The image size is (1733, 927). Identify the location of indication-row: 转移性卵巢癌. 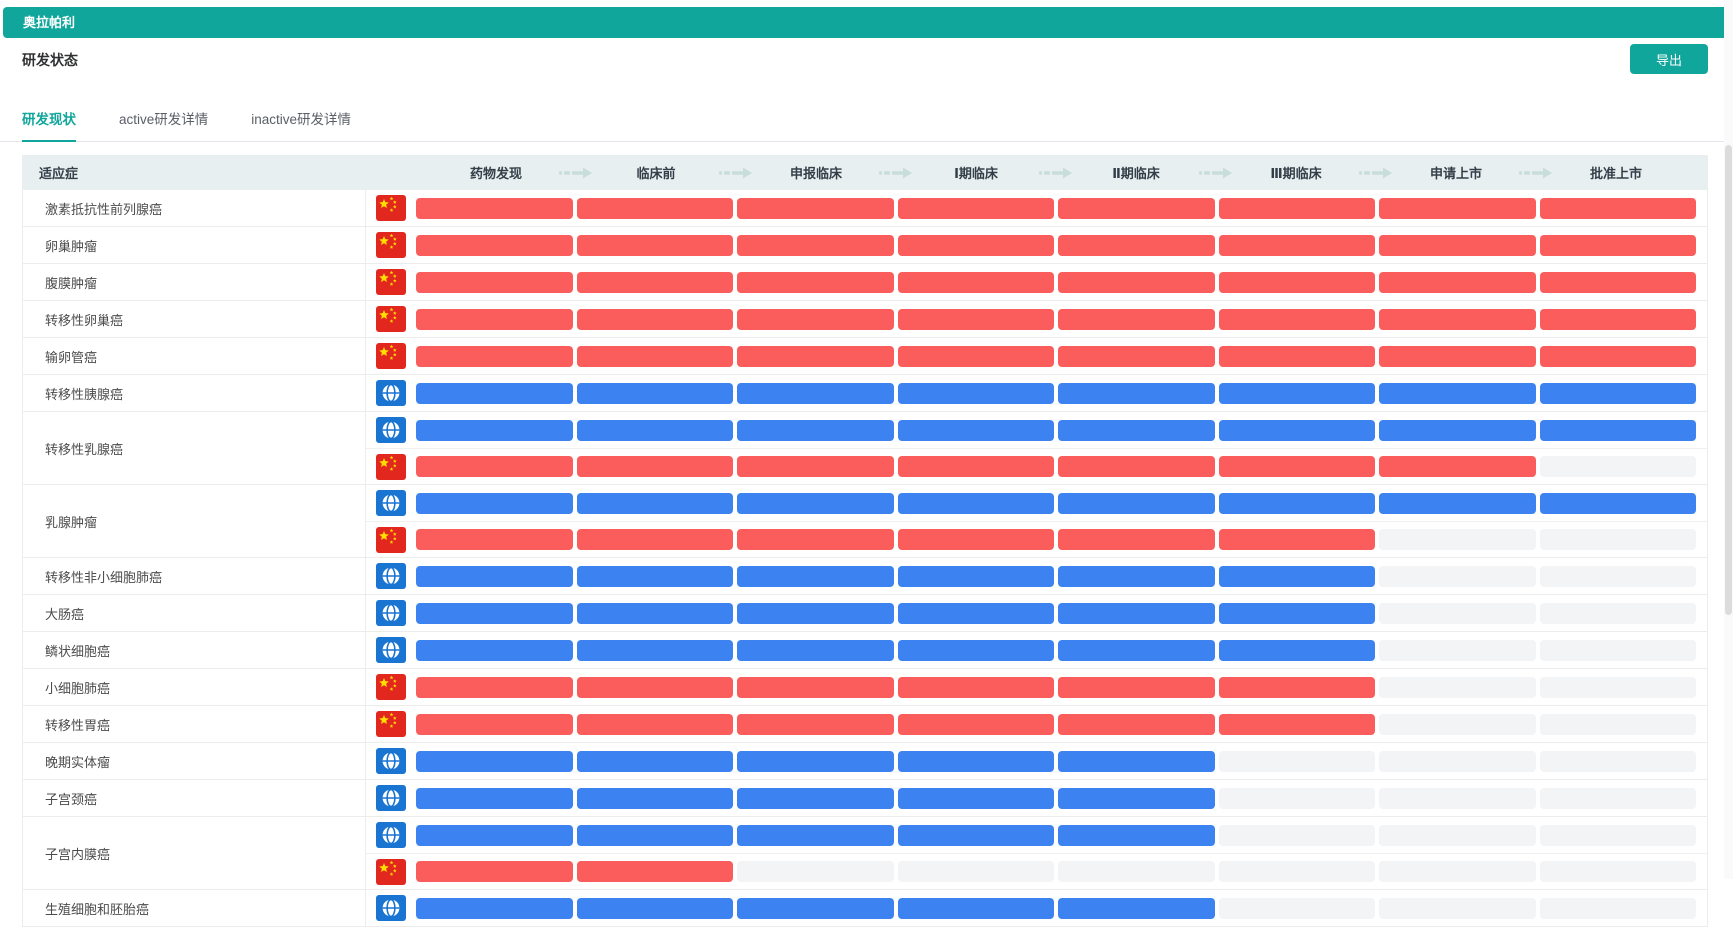
(865, 319).